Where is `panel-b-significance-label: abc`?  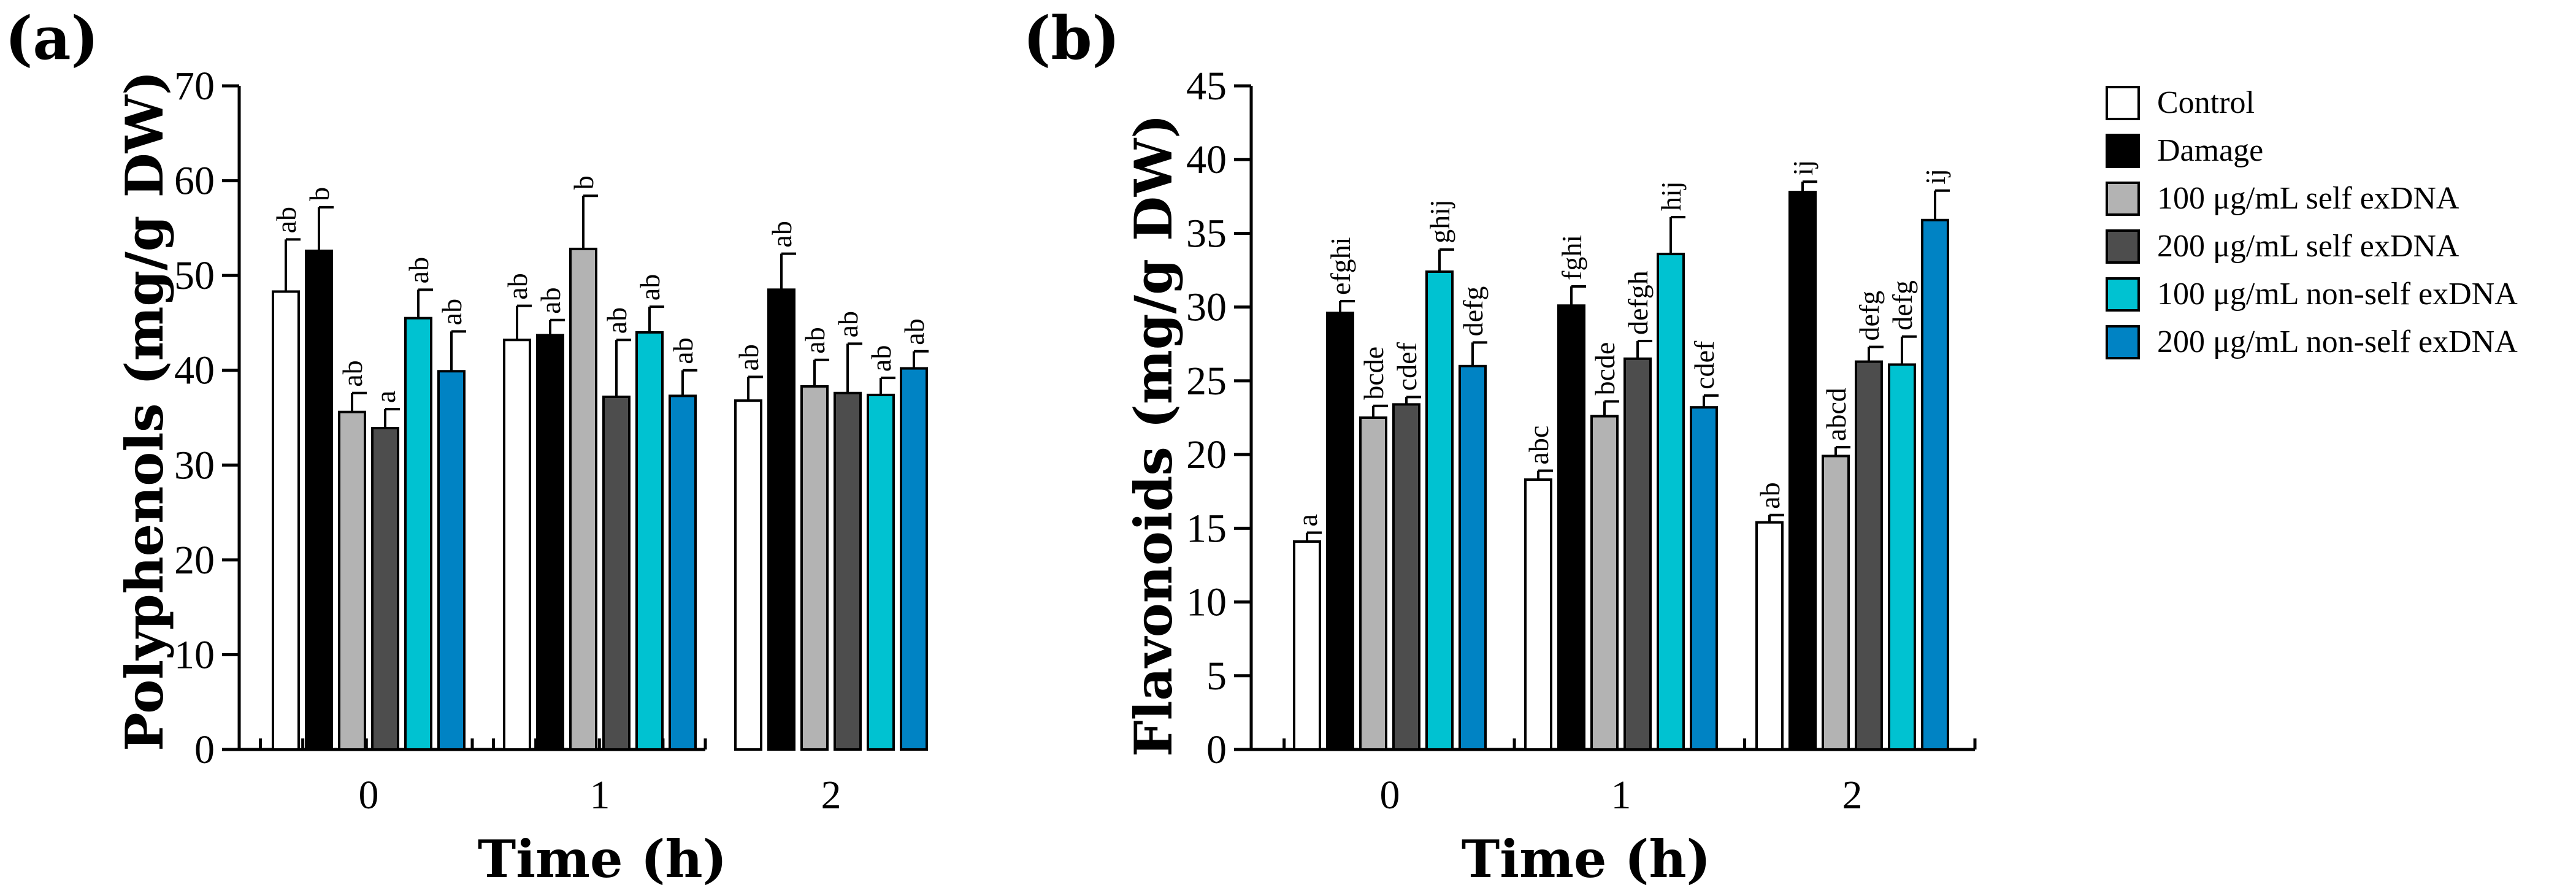 panel-b-significance-label: abc is located at coordinates (1538, 445).